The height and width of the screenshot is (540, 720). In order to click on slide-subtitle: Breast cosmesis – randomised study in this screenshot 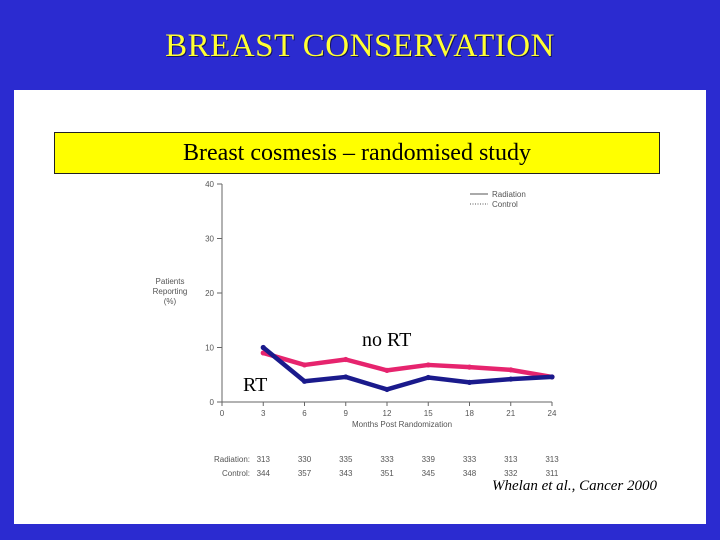, I will do `click(357, 153)`.